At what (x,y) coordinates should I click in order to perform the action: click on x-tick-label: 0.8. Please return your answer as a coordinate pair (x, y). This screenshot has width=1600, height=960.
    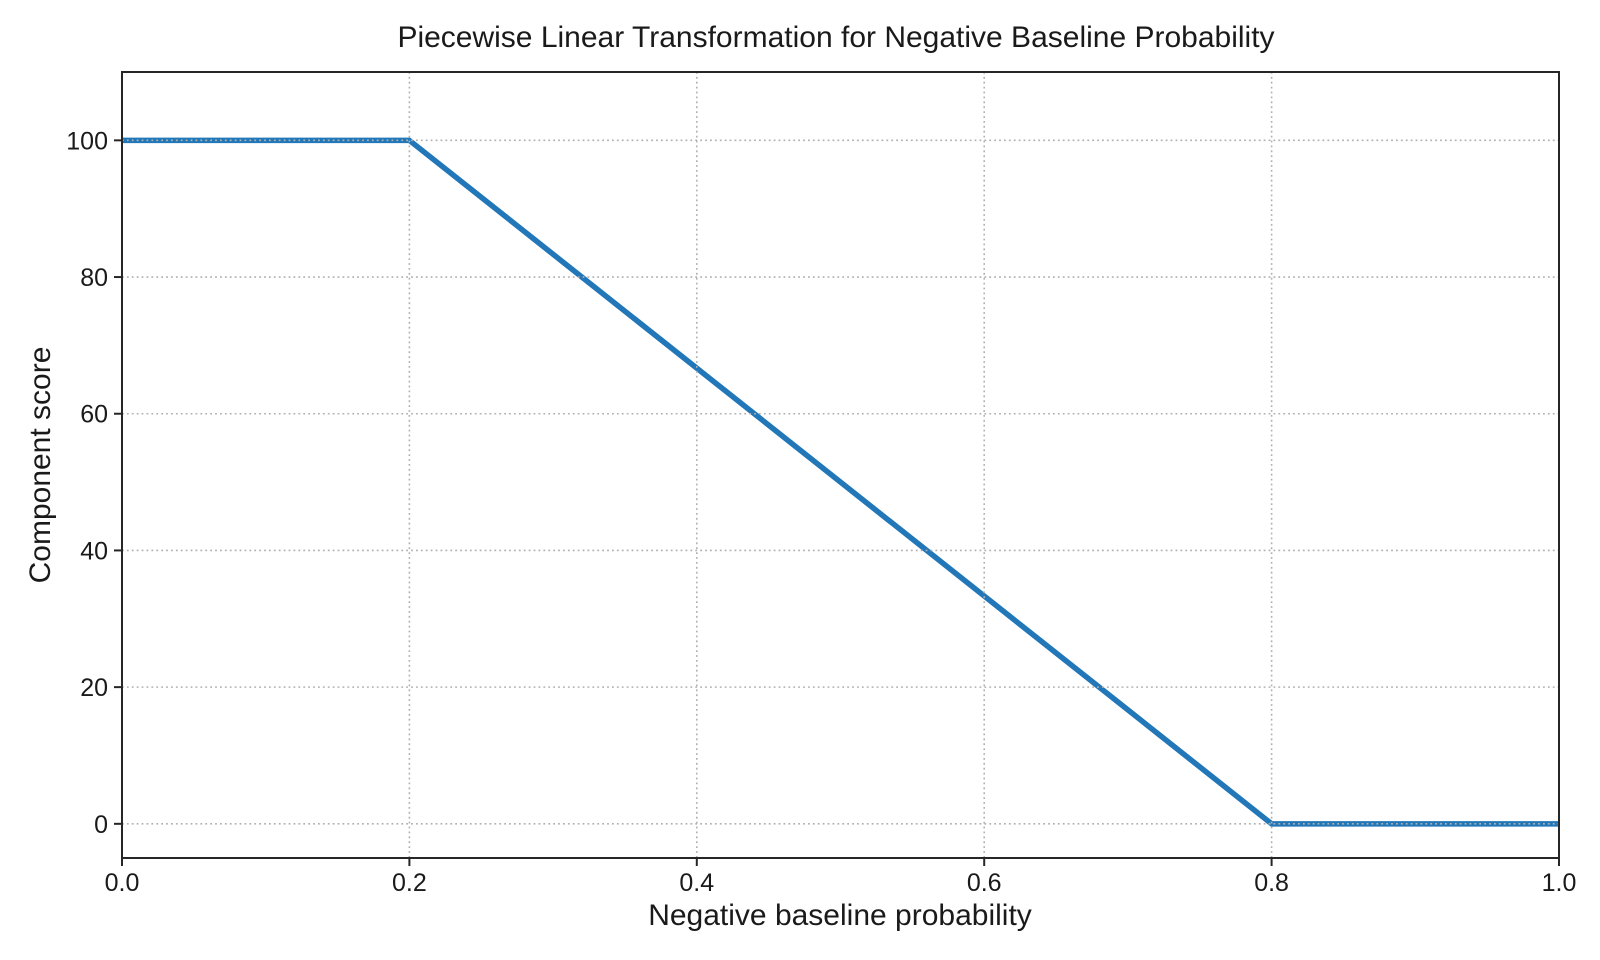
    Looking at the image, I should click on (1271, 883).